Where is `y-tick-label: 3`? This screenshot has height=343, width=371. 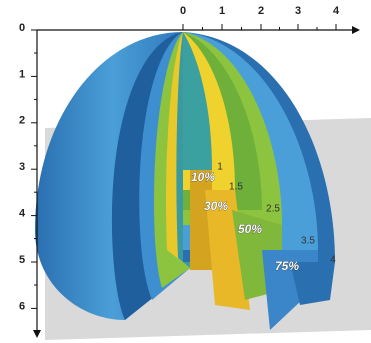
y-tick-label: 3 is located at coordinates (22, 167).